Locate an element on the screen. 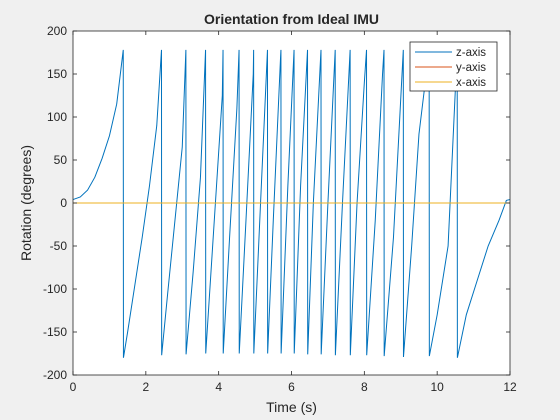 This screenshot has width=560, height=420. chart-title: Orientation from Ideal IMU is located at coordinates (291, 19).